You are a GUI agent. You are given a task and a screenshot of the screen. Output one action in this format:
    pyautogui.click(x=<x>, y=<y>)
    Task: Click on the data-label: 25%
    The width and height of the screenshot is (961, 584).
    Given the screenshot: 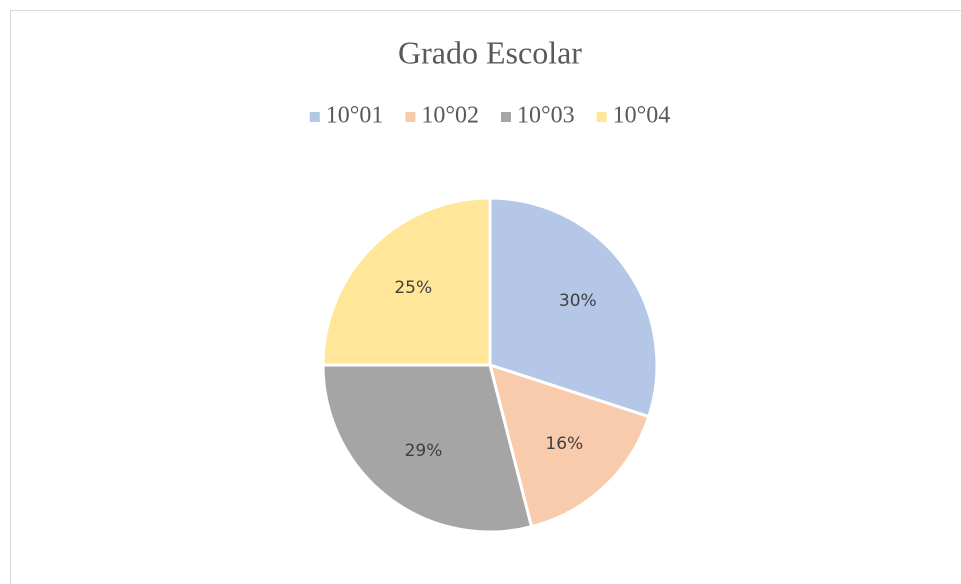 What is the action you would take?
    pyautogui.click(x=413, y=288)
    